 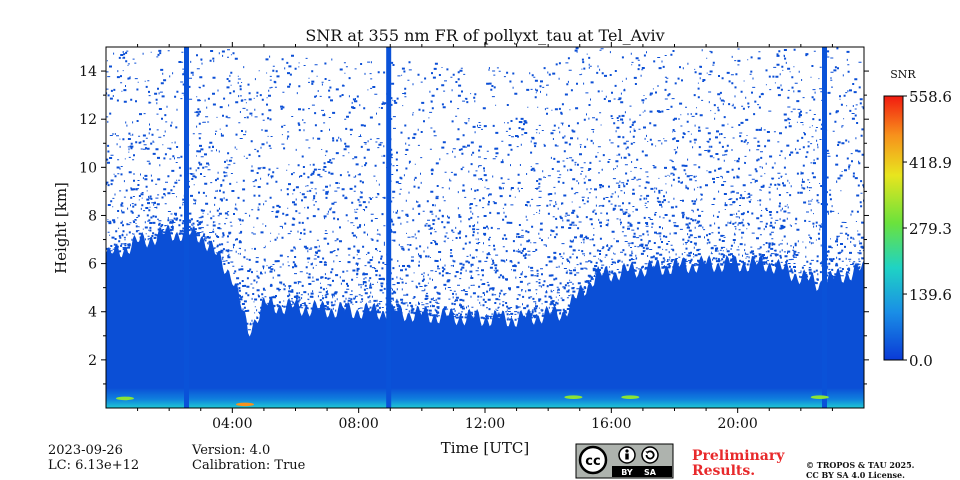 What do you see at coordinates (472, 401) in the screenshot?
I see `surface-hotspots` at bounding box center [472, 401].